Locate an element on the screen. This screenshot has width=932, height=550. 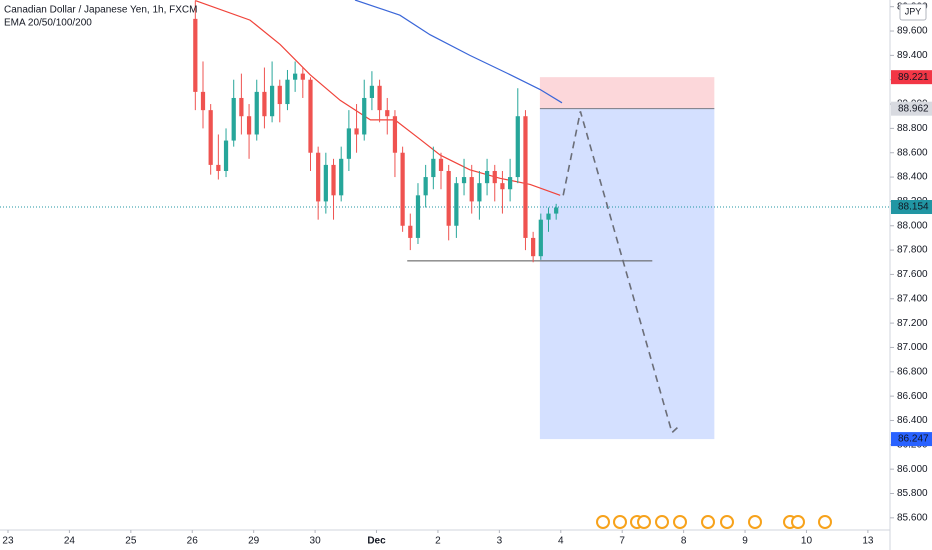
x-tick-label: 29 is located at coordinates (254, 541).